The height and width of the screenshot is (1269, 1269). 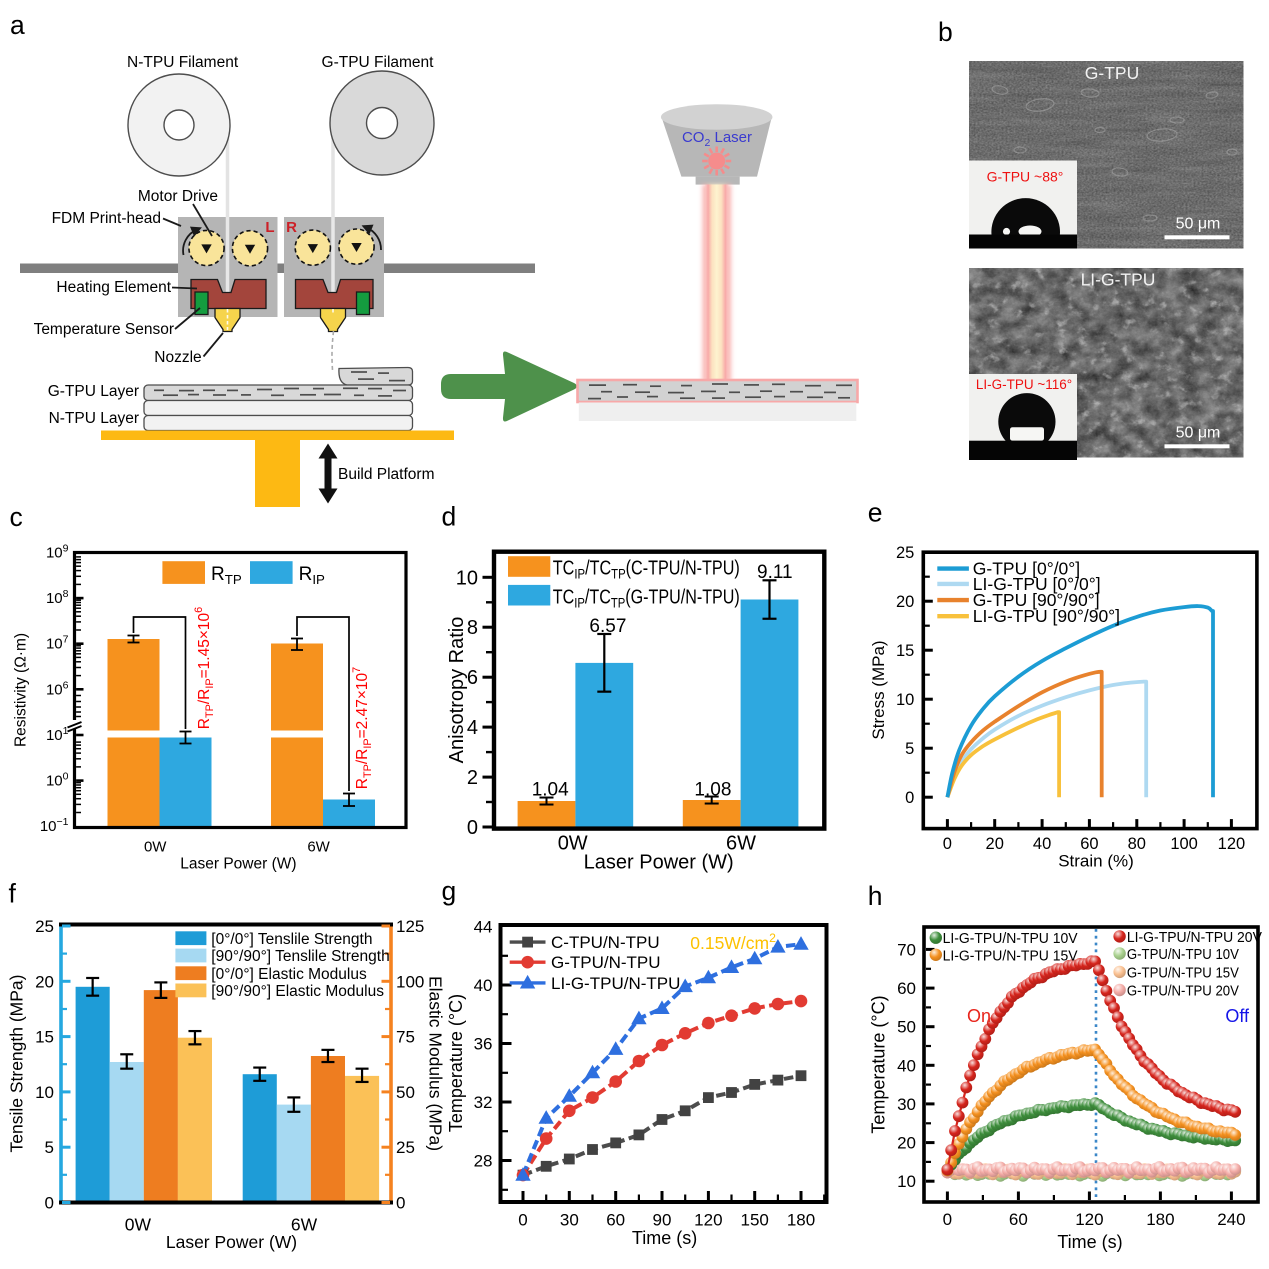 I want to click on svg-text: LI-G-TPU [90°/90°], so click(x=1046, y=616).